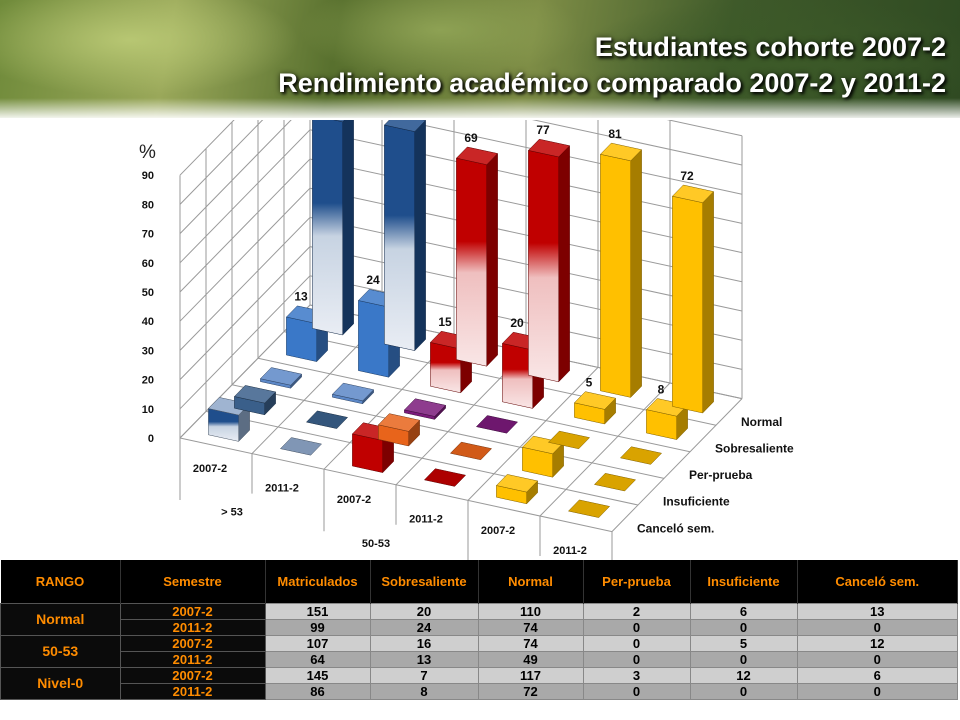  I want to click on rango-cell: Normal, so click(60, 619).